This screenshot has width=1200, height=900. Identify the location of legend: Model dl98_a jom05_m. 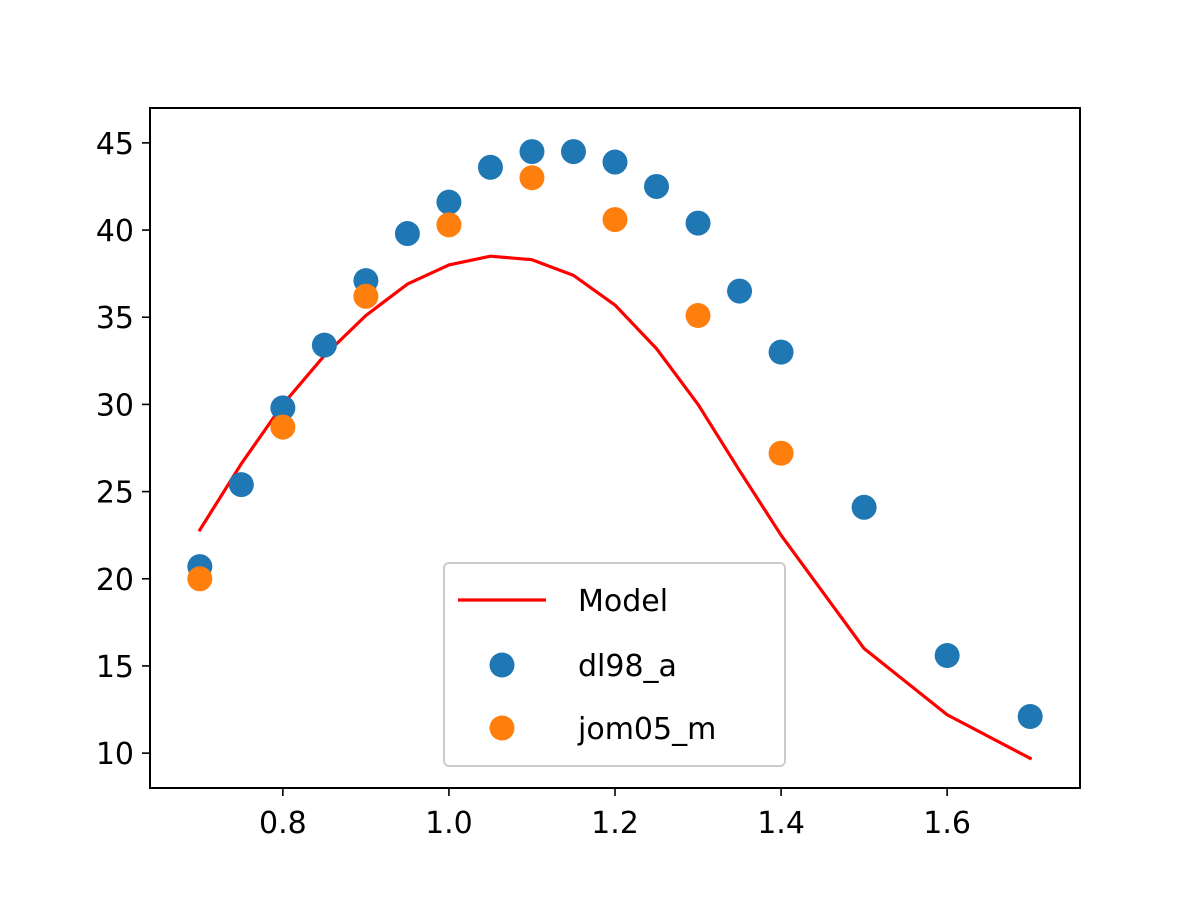
(614, 664).